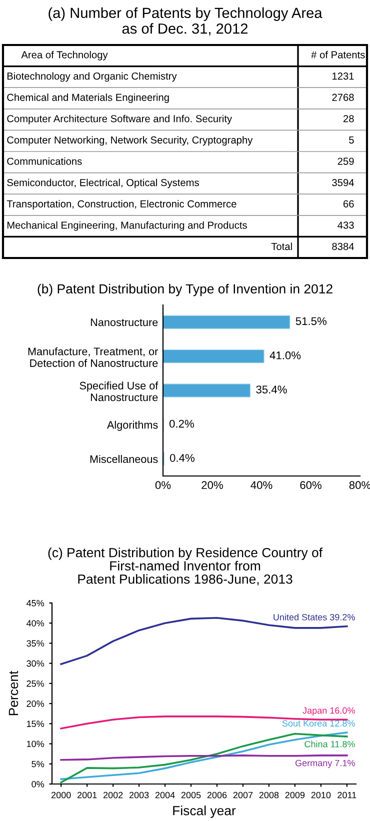 Image resolution: width=370 pixels, height=821 pixels. What do you see at coordinates (185, 567) in the screenshot?
I see `chart-title: (c) Patent Distribution by Residence Country of First-named Inventor from Patent Publications 1986-June, 2013` at bounding box center [185, 567].